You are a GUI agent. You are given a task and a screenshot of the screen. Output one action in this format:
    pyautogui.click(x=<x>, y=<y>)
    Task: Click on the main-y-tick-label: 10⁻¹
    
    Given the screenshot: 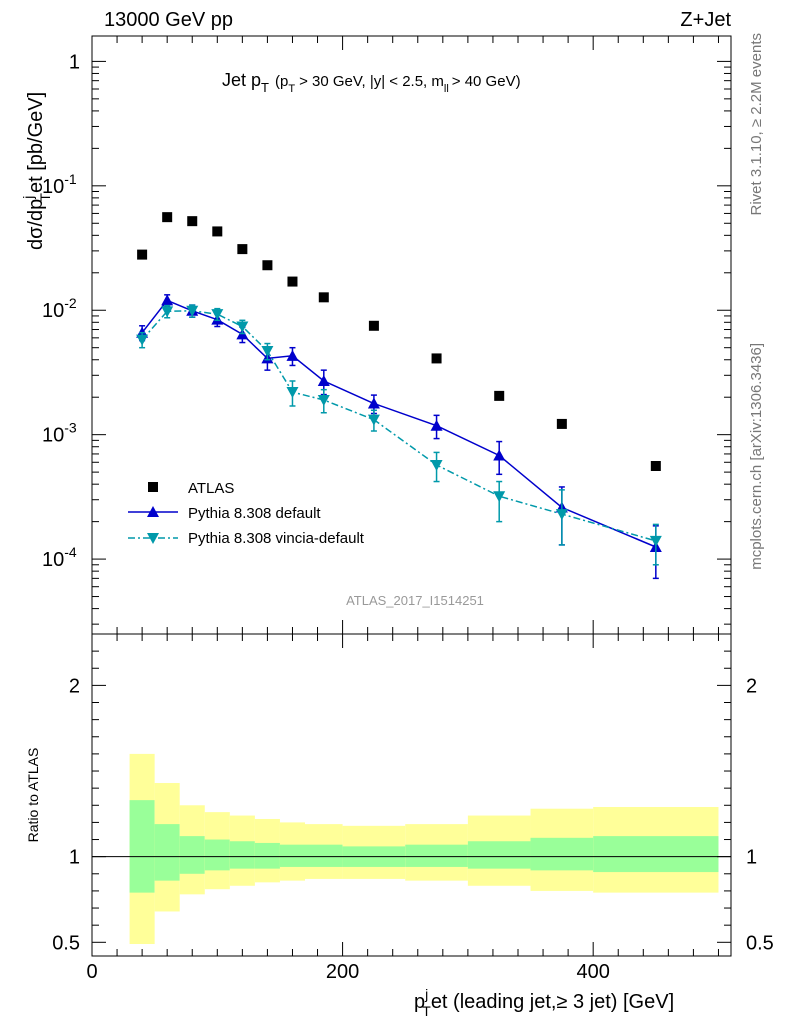 What is the action you would take?
    pyautogui.click(x=59, y=184)
    